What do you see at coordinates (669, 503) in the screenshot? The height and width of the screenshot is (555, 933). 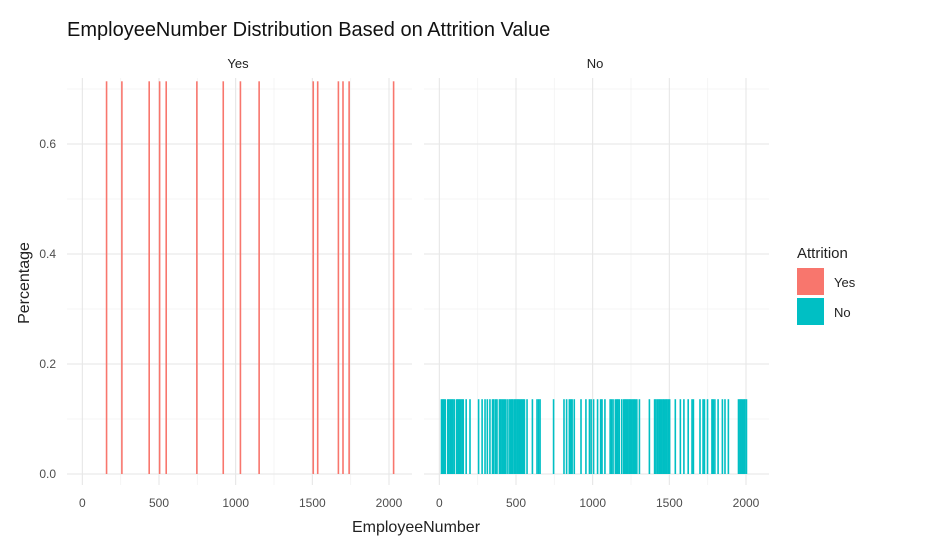 I see `x-tick-label: 1500` at bounding box center [669, 503].